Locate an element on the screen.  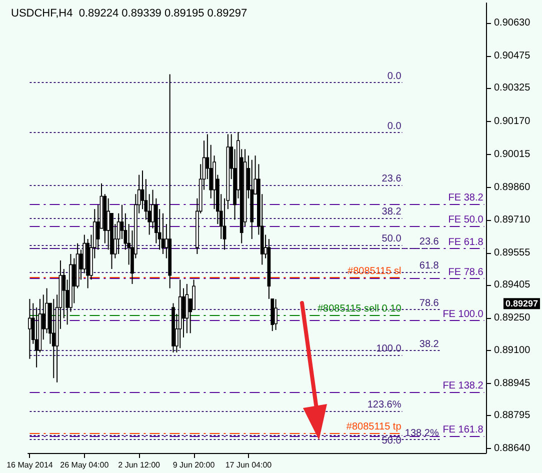
x-tick-label: 2 Jun 12:00 is located at coordinates (139, 465).